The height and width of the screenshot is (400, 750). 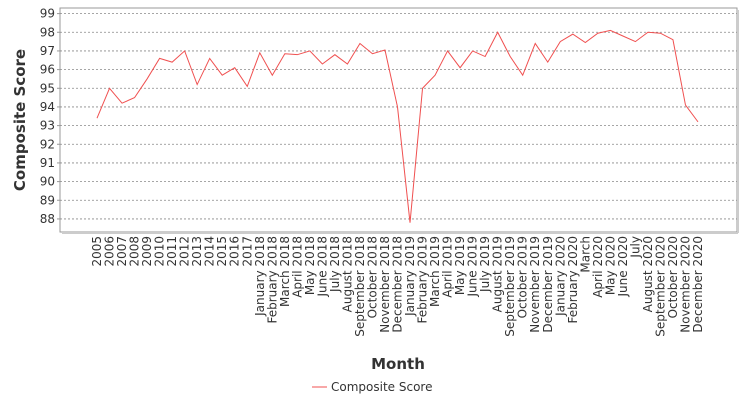 I want to click on y-tick-label: 92, so click(x=47, y=144).